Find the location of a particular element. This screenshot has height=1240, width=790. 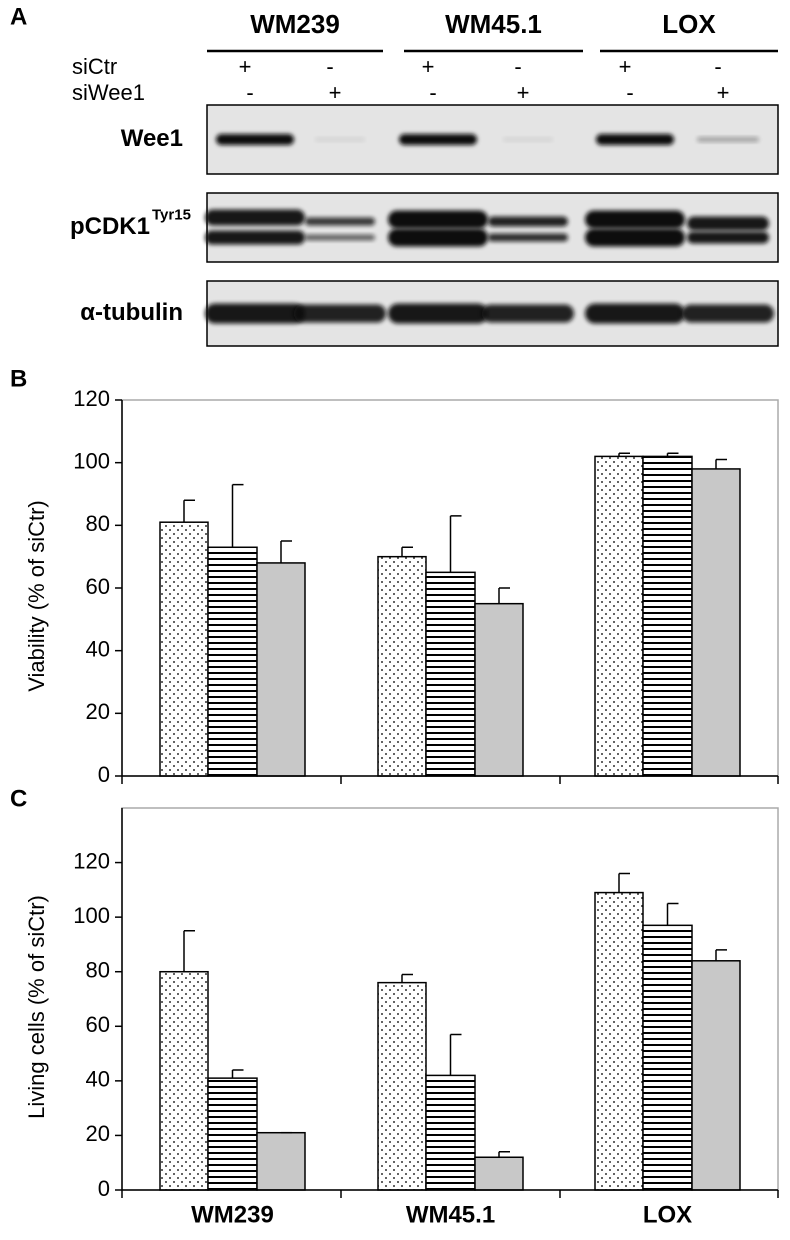

panel-label: A is located at coordinates (18, 16).